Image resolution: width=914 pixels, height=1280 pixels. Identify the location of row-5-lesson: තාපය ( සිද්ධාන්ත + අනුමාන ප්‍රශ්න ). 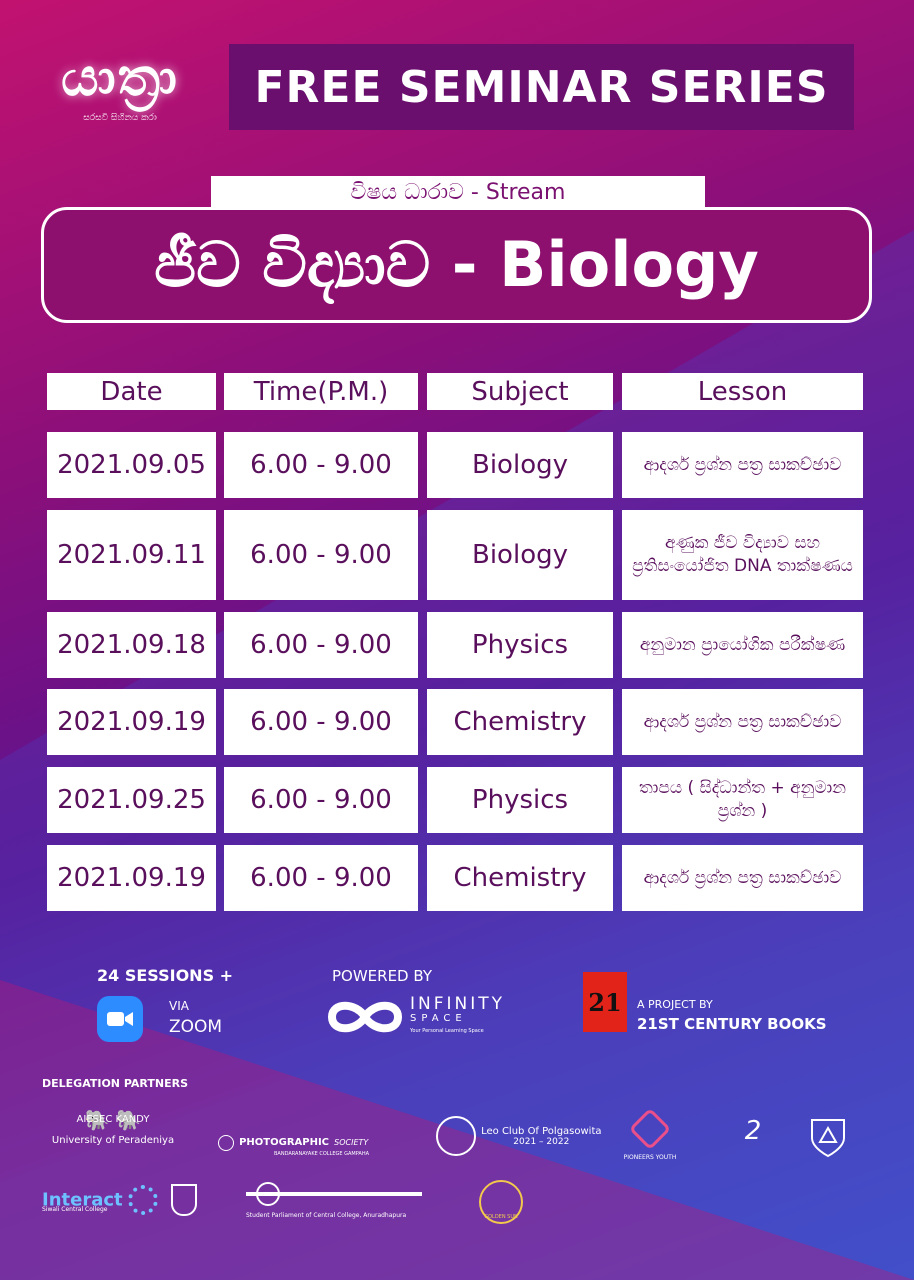
(742, 800).